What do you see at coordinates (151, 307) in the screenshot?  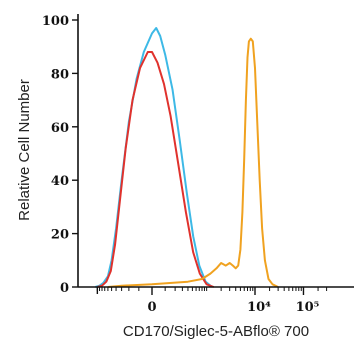 I see `x-tick-label: 0` at bounding box center [151, 307].